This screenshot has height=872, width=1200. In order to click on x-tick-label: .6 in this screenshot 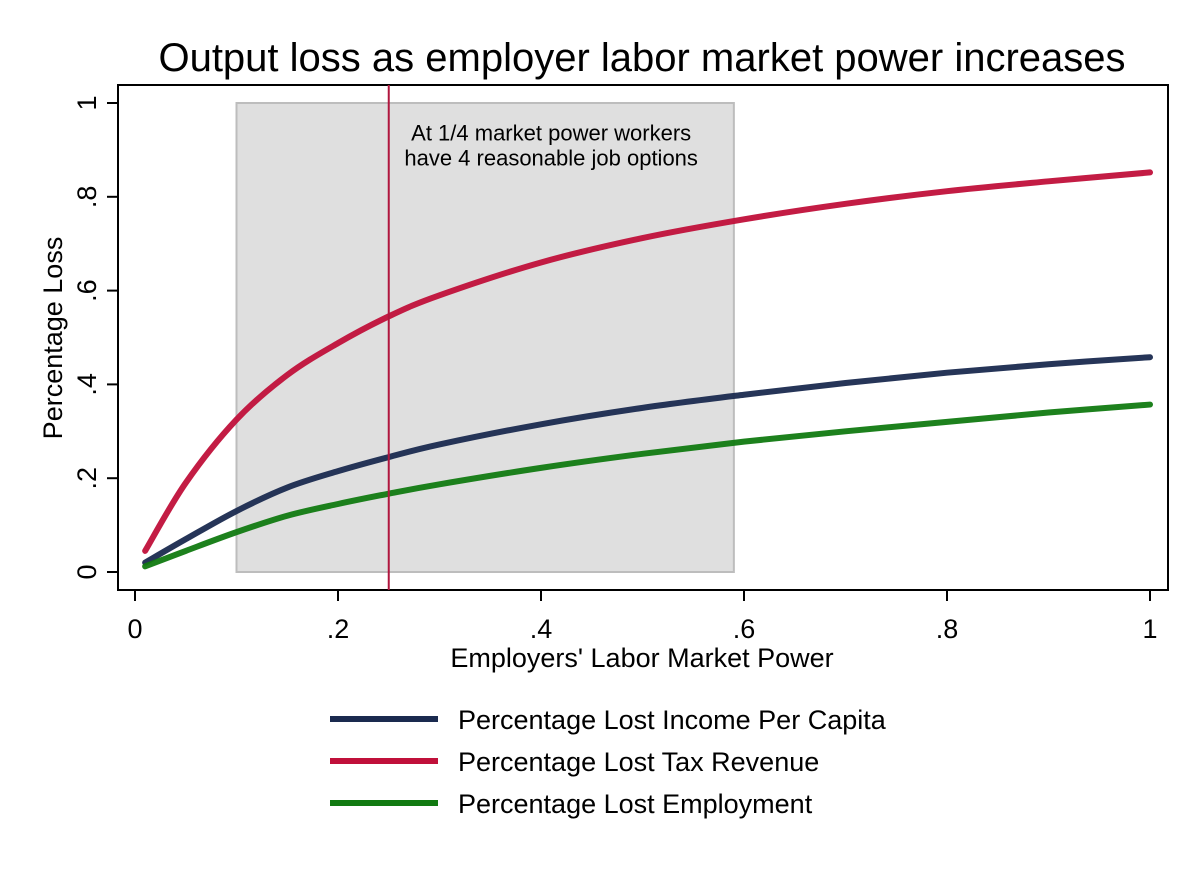, I will do `click(744, 629)`.